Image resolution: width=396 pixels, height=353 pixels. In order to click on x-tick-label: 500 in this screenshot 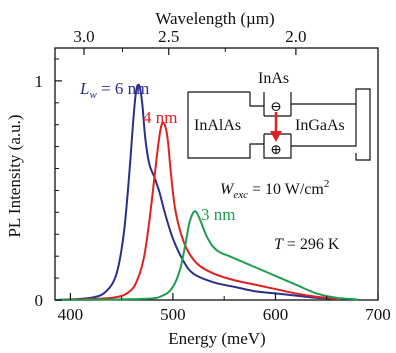, I will do `click(173, 314)`.